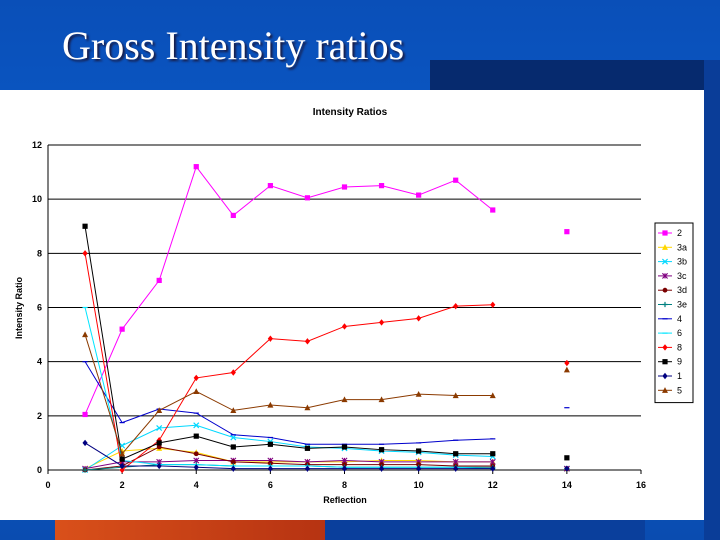 This screenshot has height=540, width=720. I want to click on chart-title: Intensity Ratios, so click(350, 112).